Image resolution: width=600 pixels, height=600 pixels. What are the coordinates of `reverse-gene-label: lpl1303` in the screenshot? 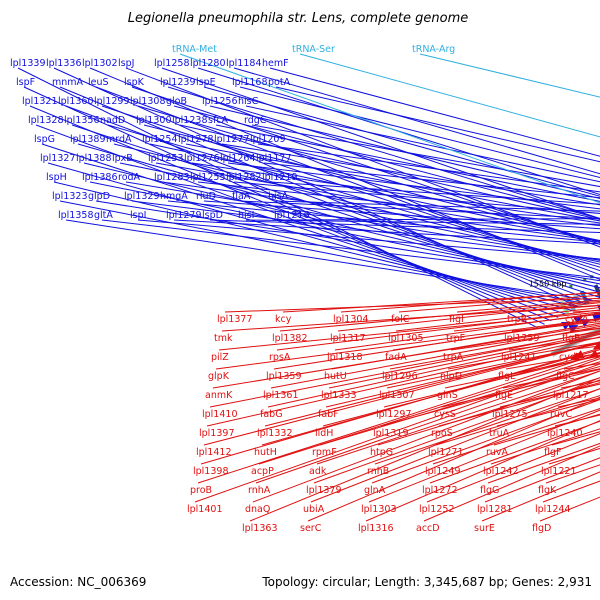 It's located at (379, 509).